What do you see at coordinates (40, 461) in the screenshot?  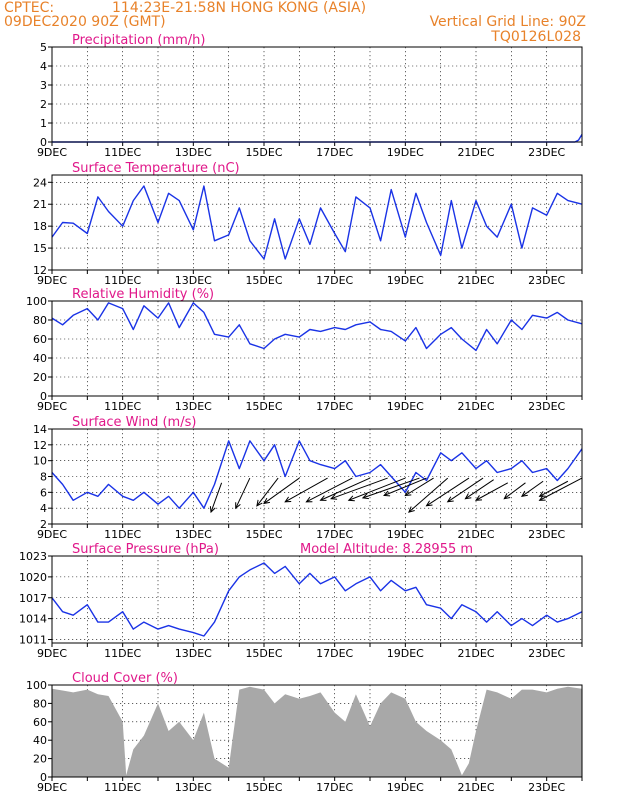 I see `wind-ytick-label: 10` at bounding box center [40, 461].